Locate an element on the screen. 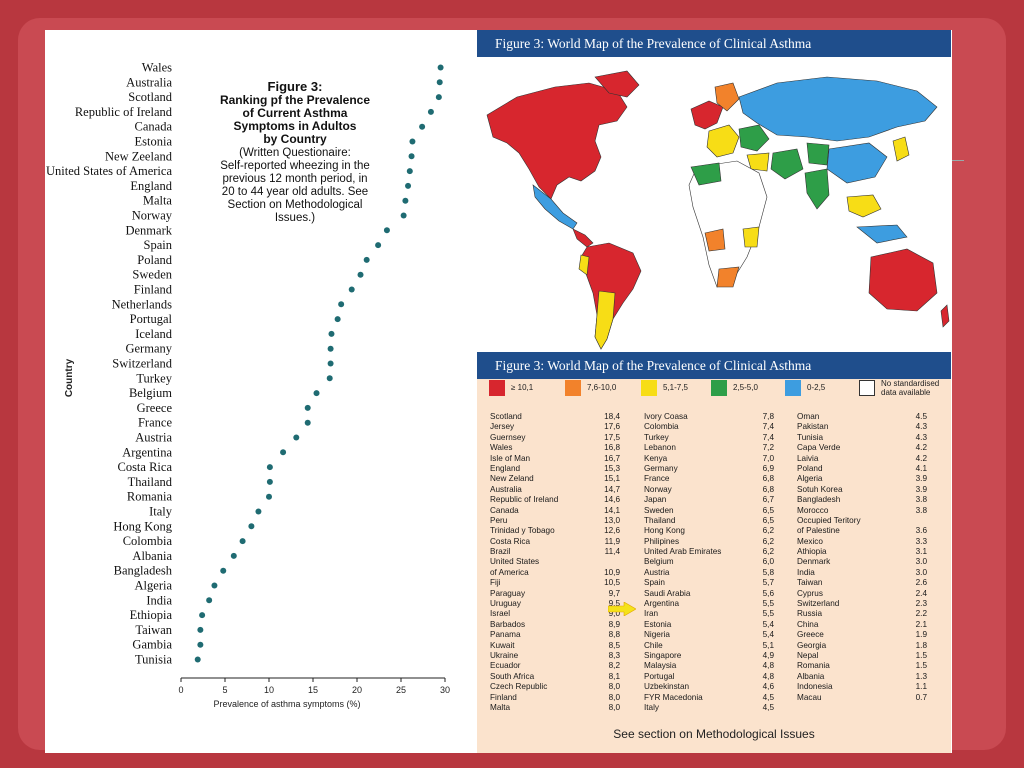  japan-region is located at coordinates (901, 149).